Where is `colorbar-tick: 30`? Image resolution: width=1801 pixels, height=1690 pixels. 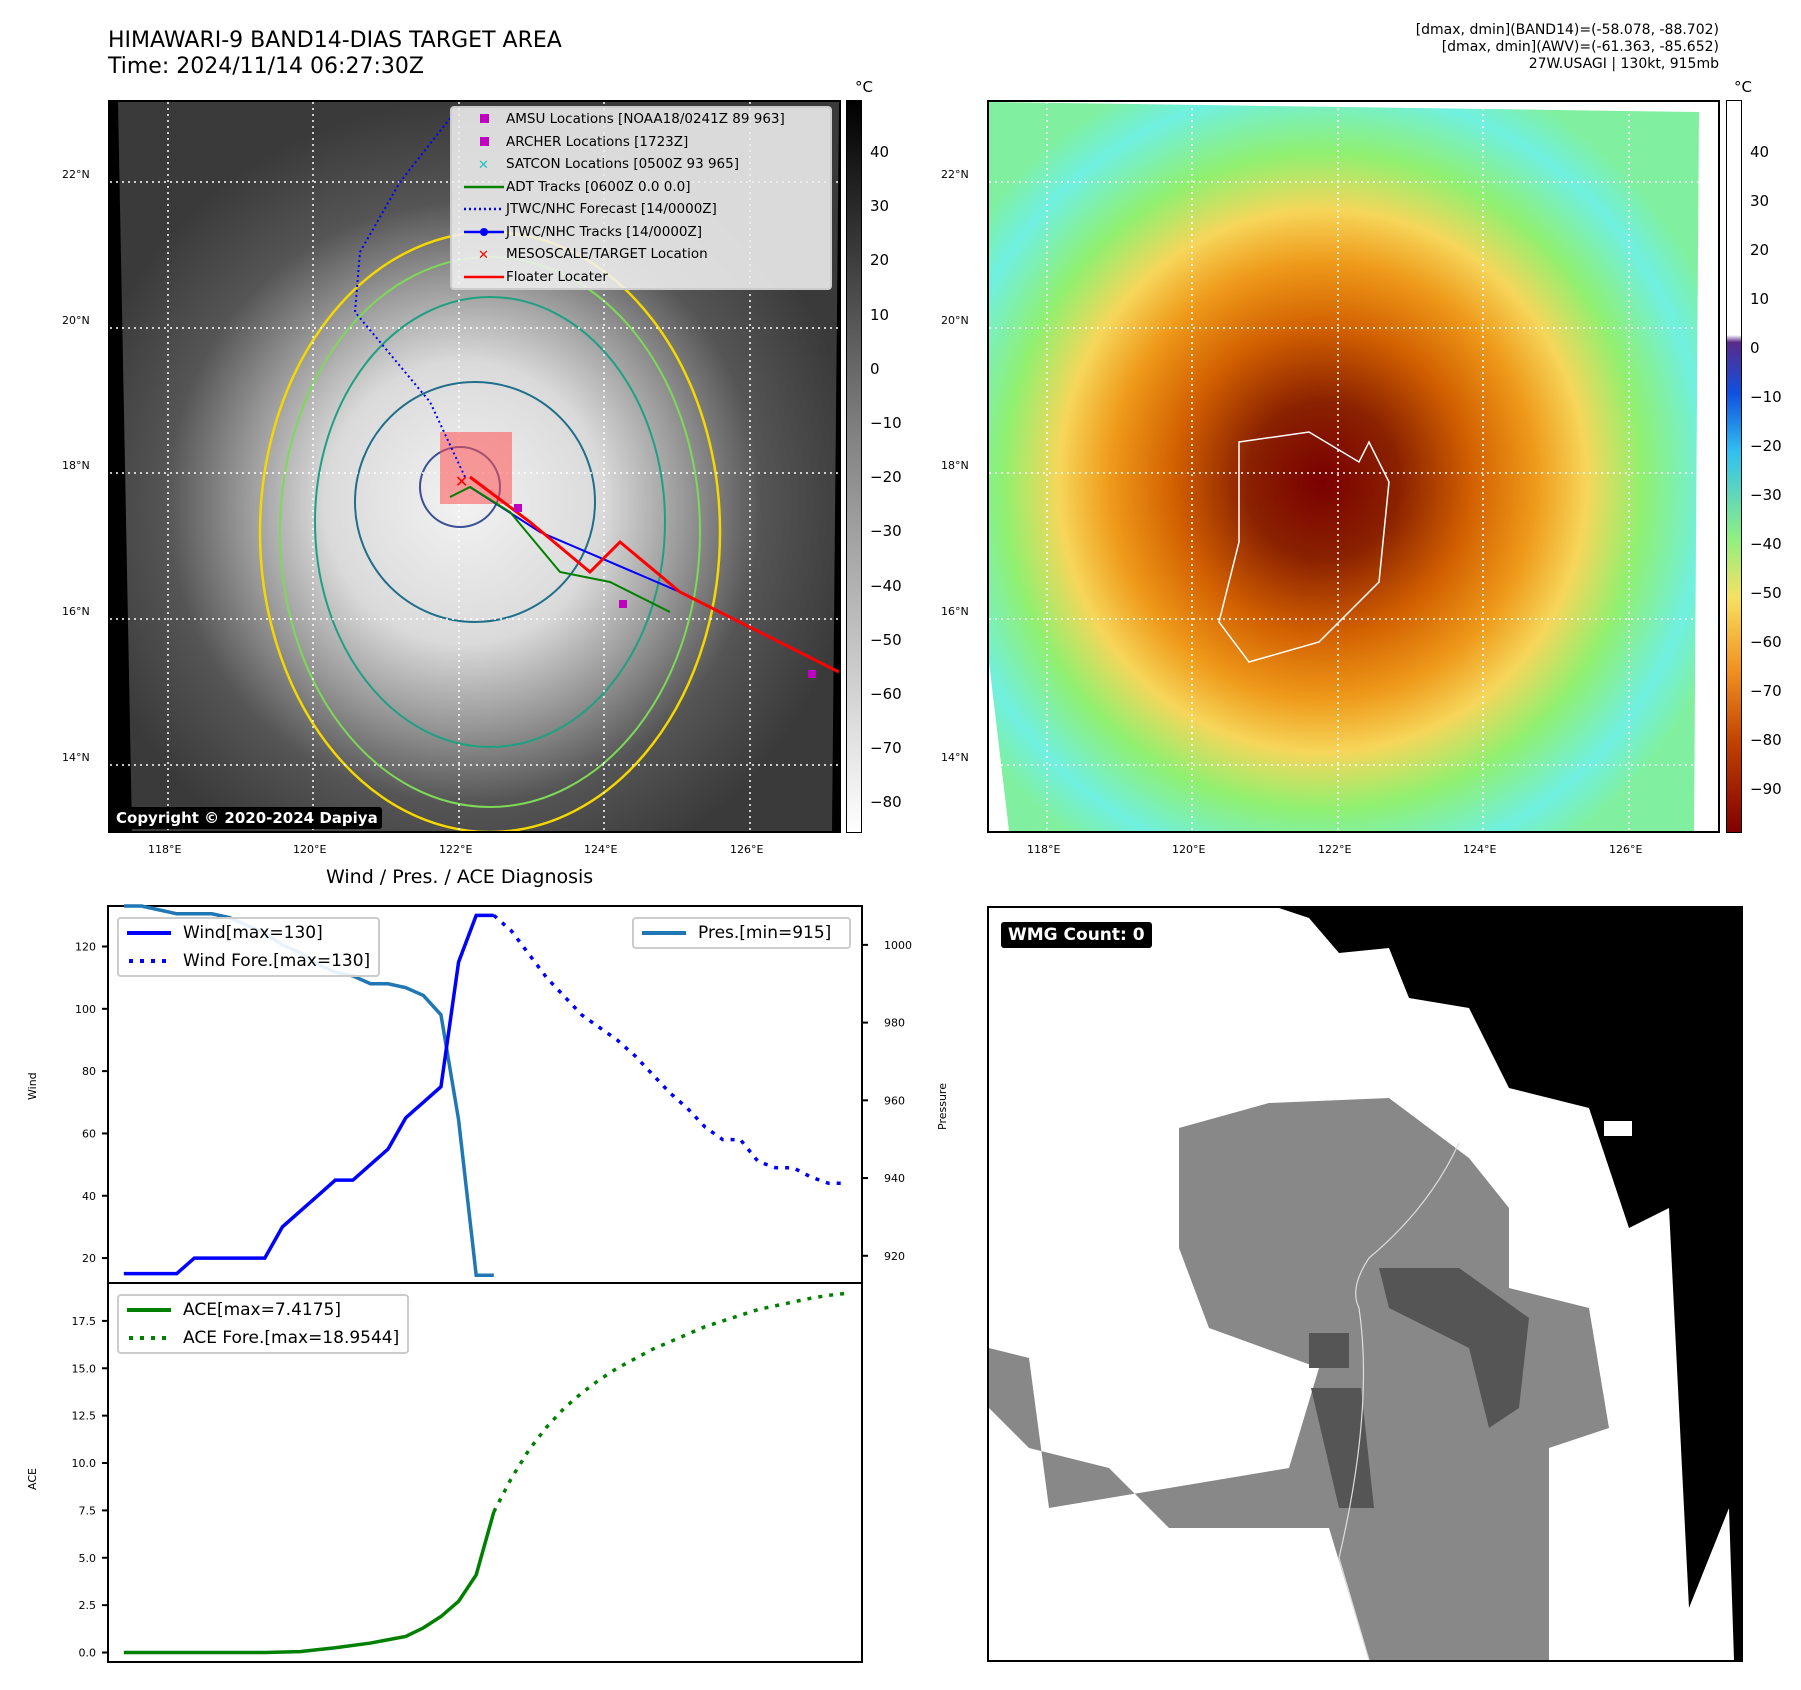
colorbar-tick: 30 is located at coordinates (880, 206).